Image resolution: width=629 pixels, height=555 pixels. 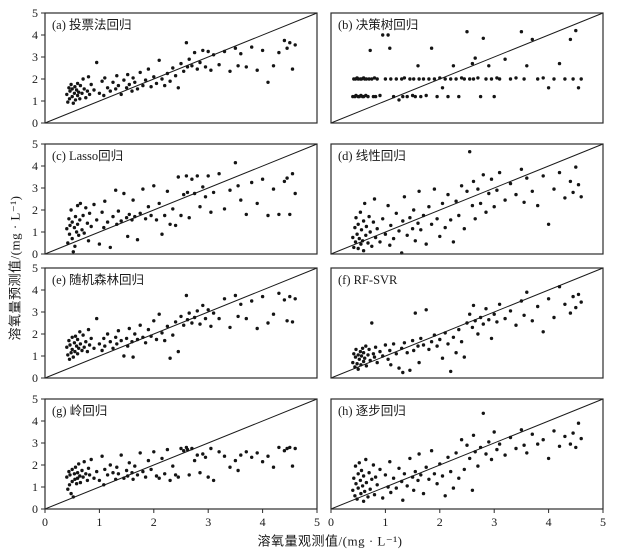 I want to click on panel-h-stepwise: (h) 逐步回归 0 1 2 3 4 5, so click(x=467, y=463).